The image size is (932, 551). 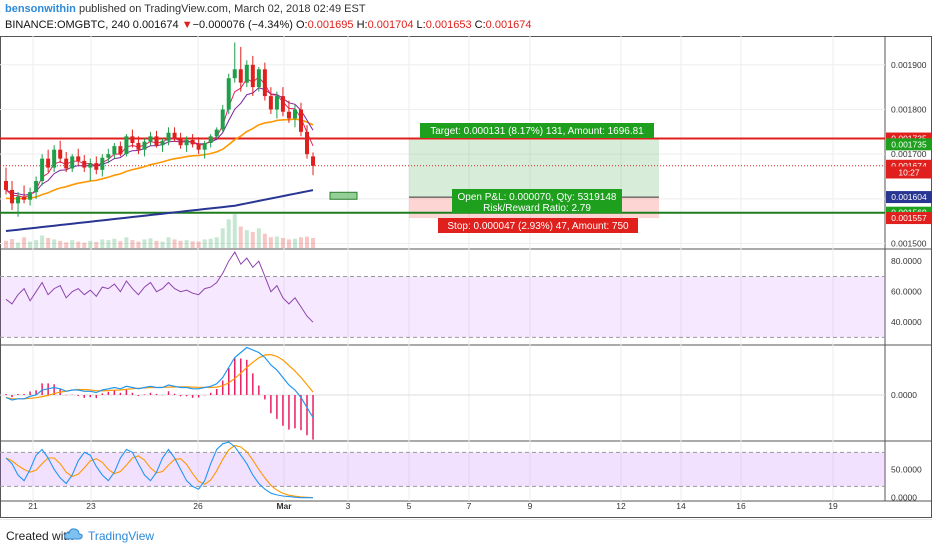 I want to click on pnl-label-box, so click(x=537, y=201).